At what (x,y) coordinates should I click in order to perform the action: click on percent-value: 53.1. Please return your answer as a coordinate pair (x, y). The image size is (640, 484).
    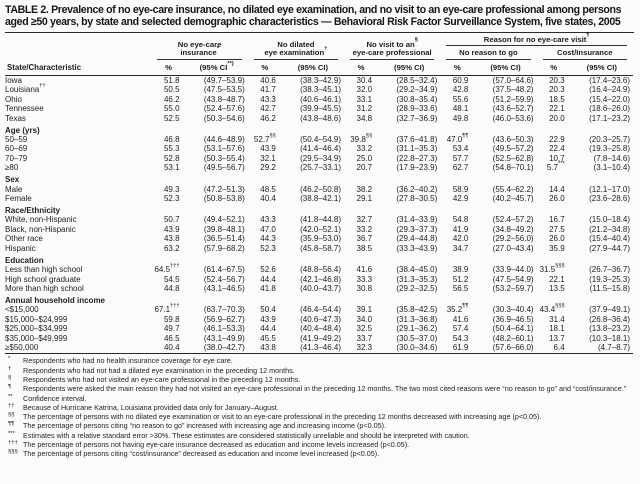
    Looking at the image, I should click on (171, 168).